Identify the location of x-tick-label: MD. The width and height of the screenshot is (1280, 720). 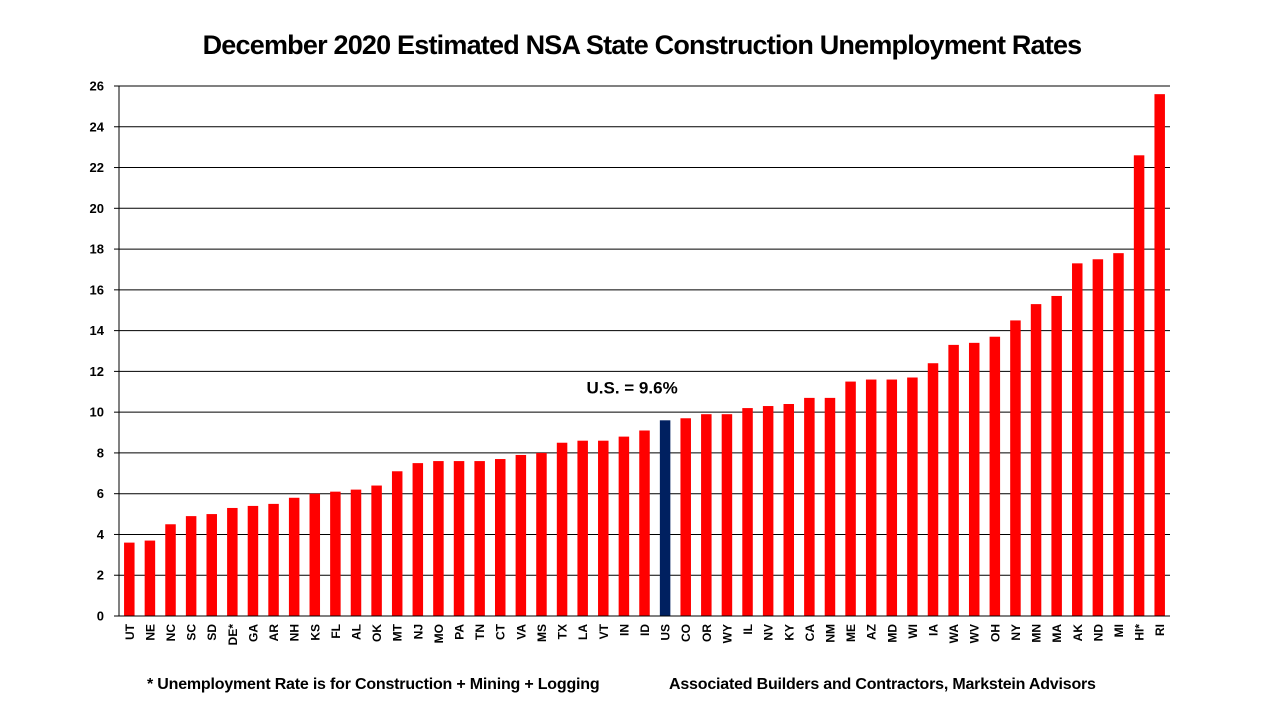
(892, 633).